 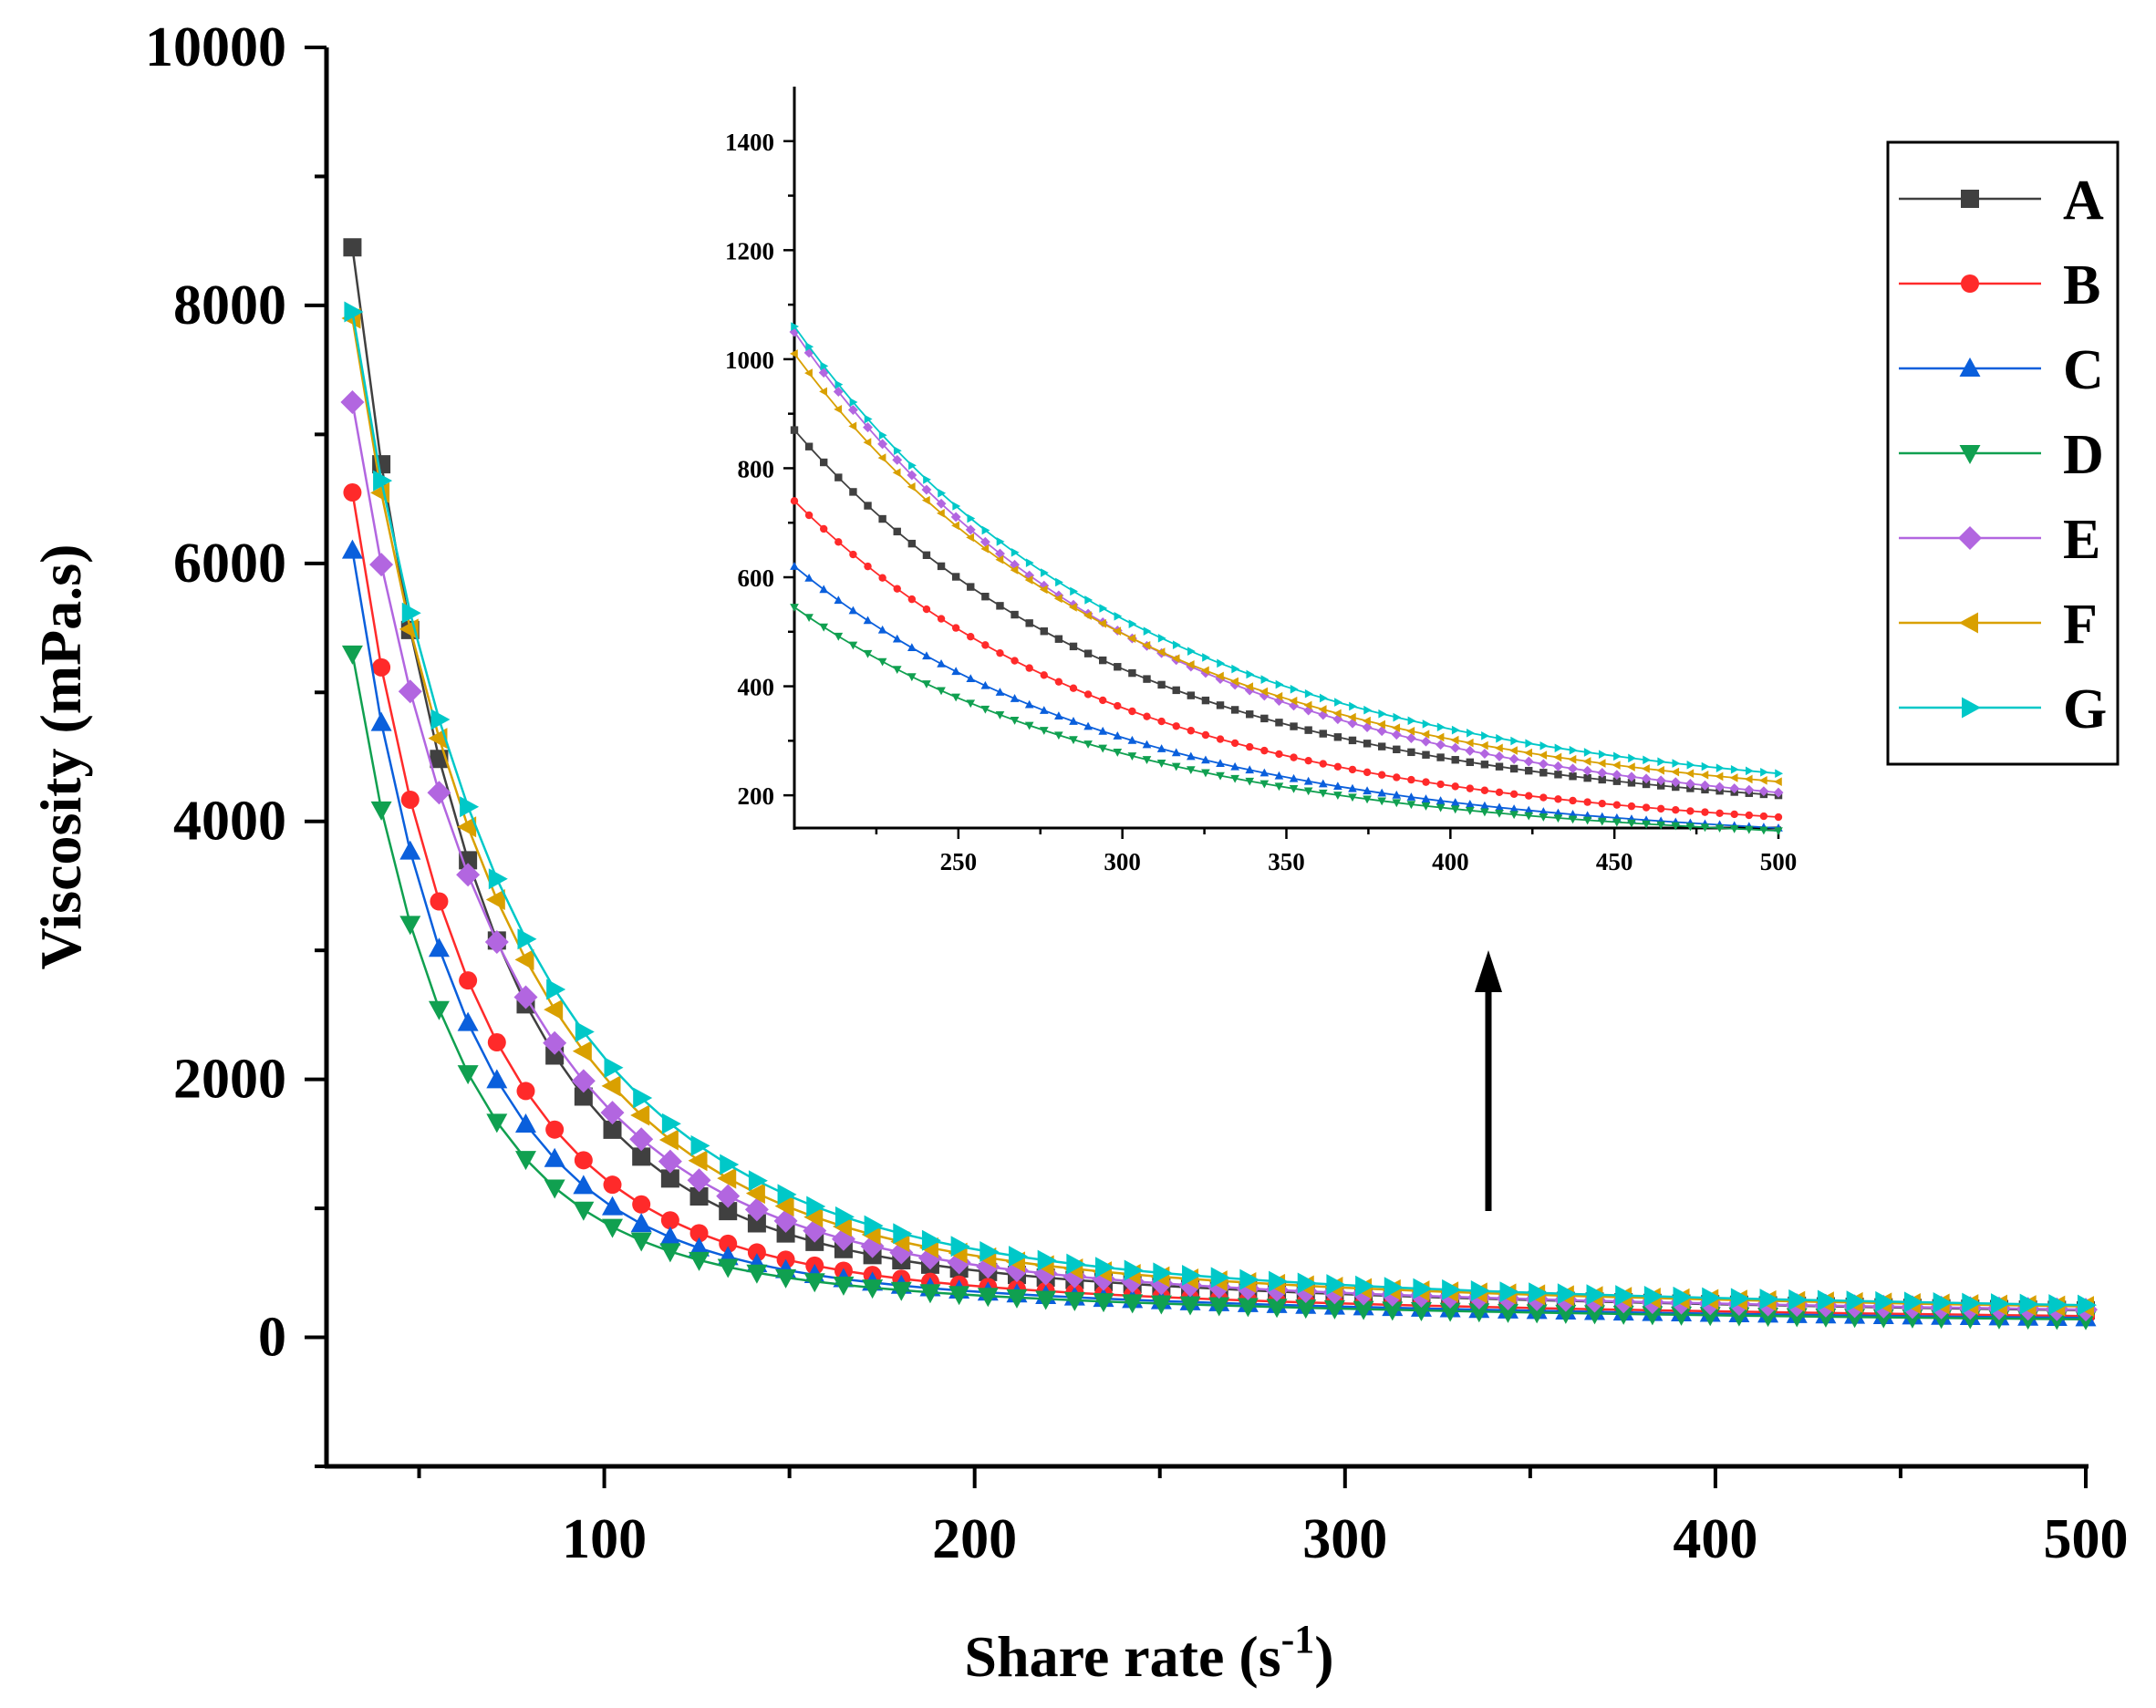 What do you see at coordinates (756, 578) in the screenshot?
I see `inset-y-tick-label: 600` at bounding box center [756, 578].